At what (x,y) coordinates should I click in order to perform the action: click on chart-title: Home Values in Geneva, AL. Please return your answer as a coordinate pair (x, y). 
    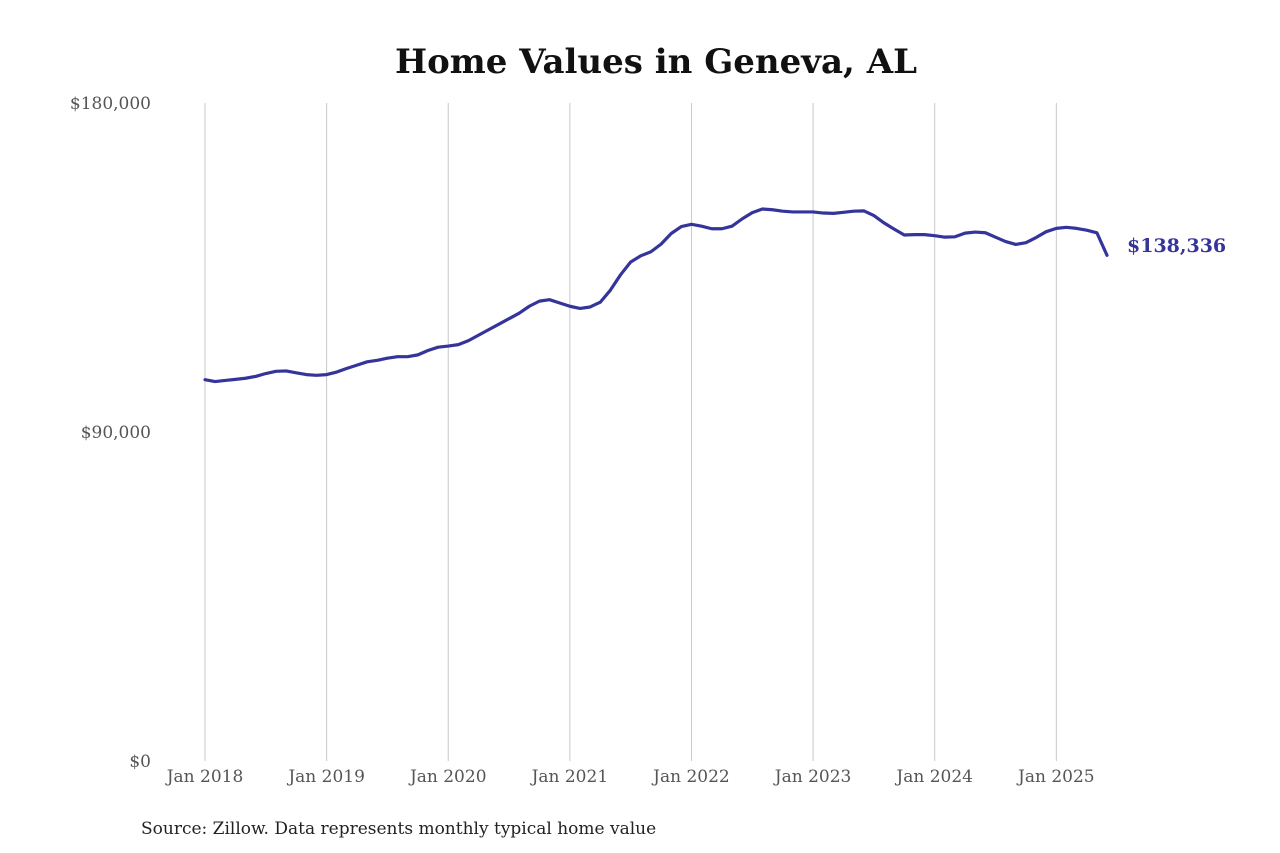
    Looking at the image, I should click on (656, 62).